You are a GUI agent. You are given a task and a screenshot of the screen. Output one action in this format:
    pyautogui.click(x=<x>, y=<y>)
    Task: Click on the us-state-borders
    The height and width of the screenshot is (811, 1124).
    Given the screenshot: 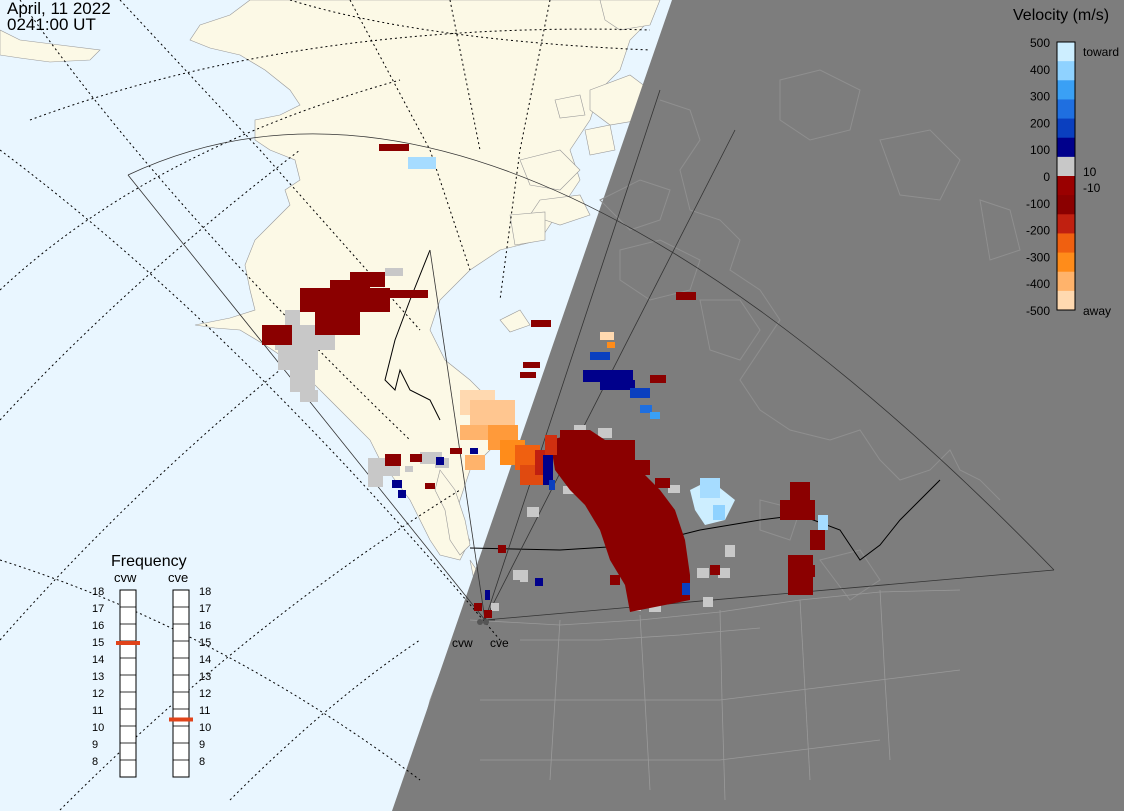 What is the action you would take?
    pyautogui.click(x=715, y=695)
    